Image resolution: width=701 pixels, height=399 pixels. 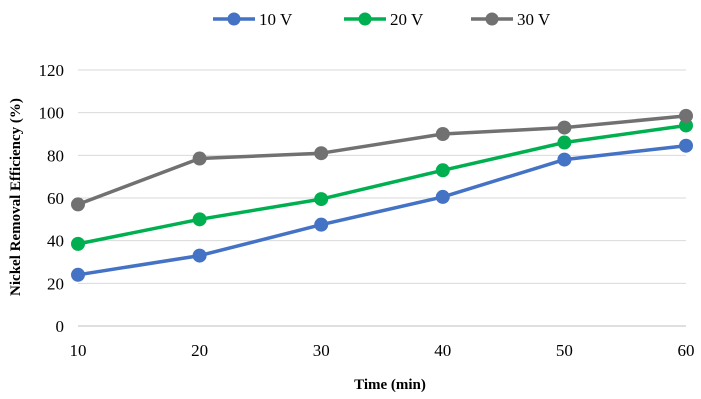 I want to click on legend-marker-10-v, so click(x=234, y=19).